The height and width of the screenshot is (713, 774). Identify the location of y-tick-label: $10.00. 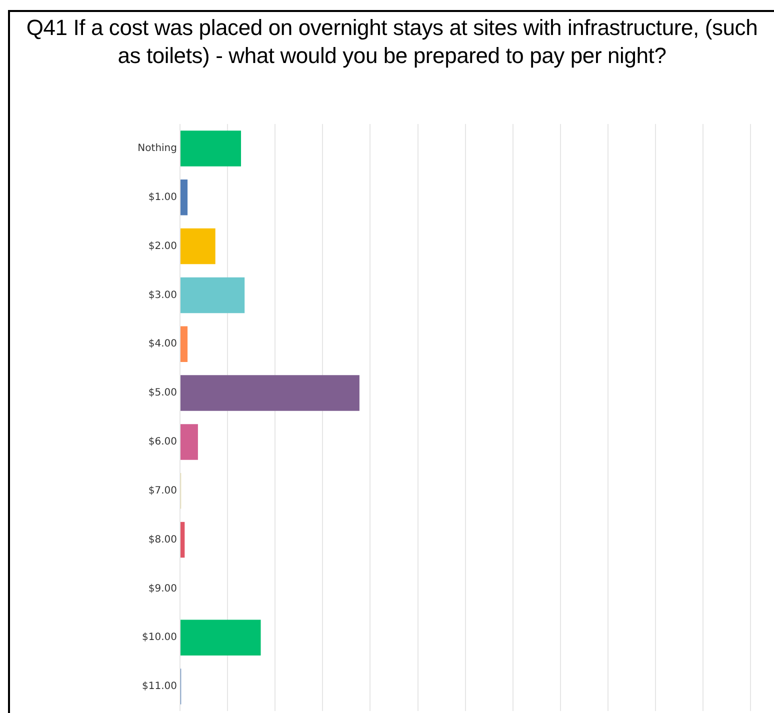
(159, 638).